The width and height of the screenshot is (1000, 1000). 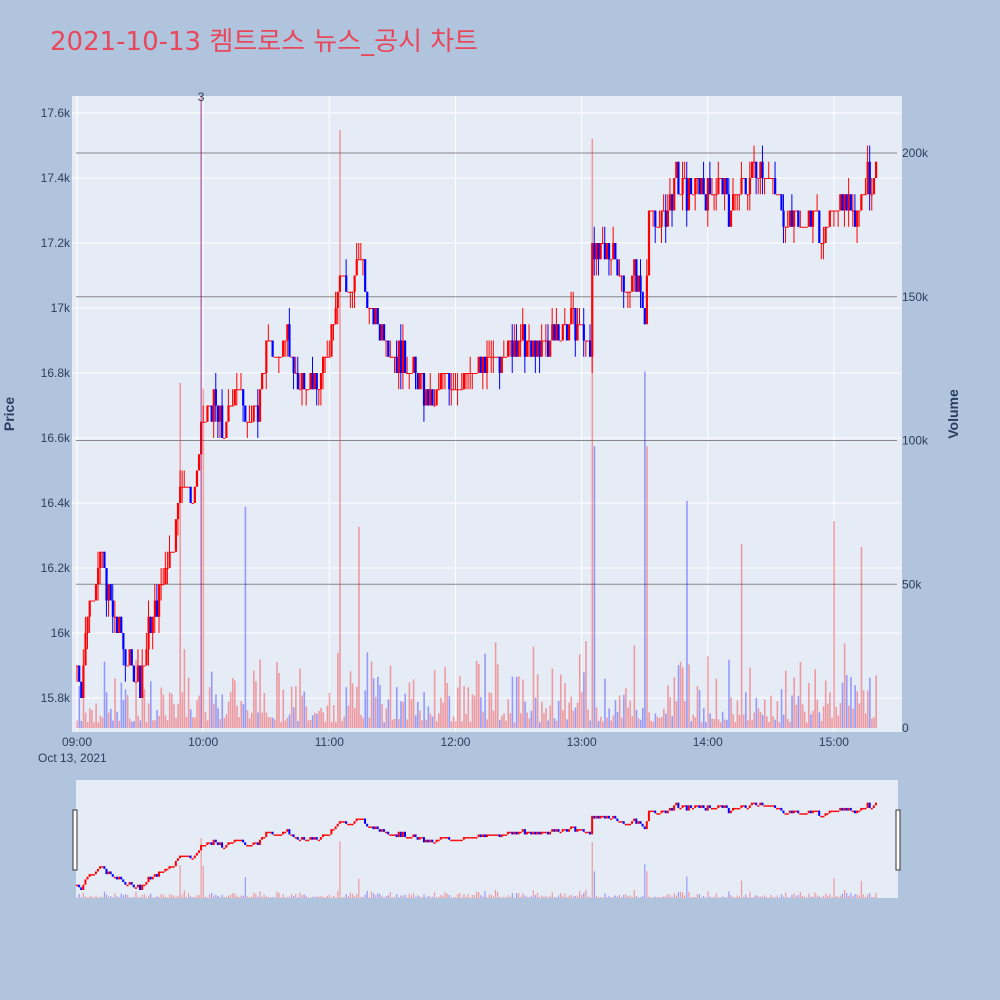 I want to click on range-slider-left-handle, so click(x=75, y=840).